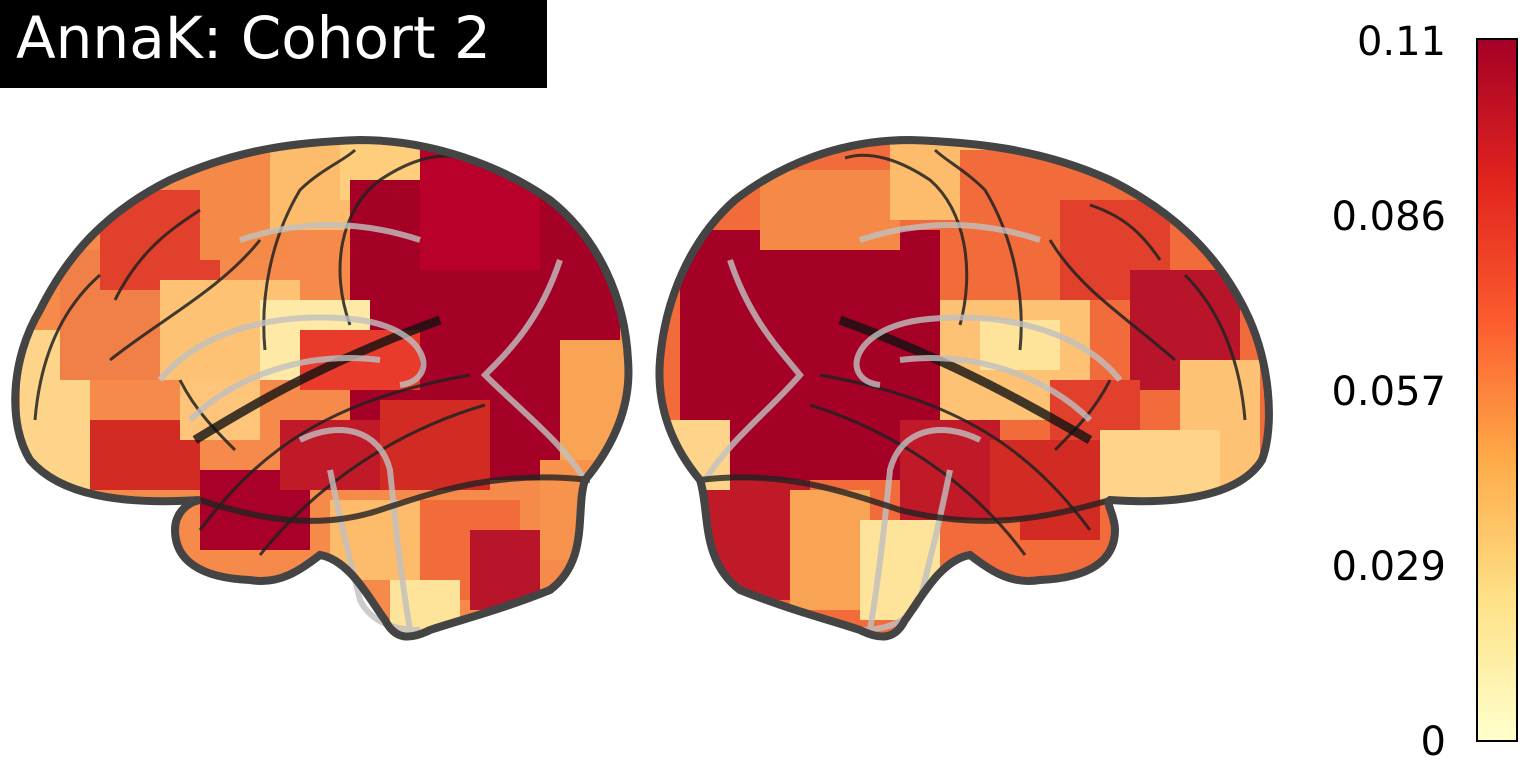  Describe the element at coordinates (1028, 352) in the screenshot. I see `right-sulci-dark` at that location.